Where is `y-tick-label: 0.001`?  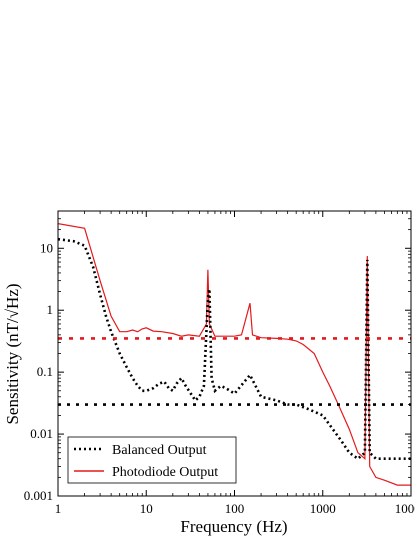
y-tick-label: 0.001 is located at coordinates (38, 495).